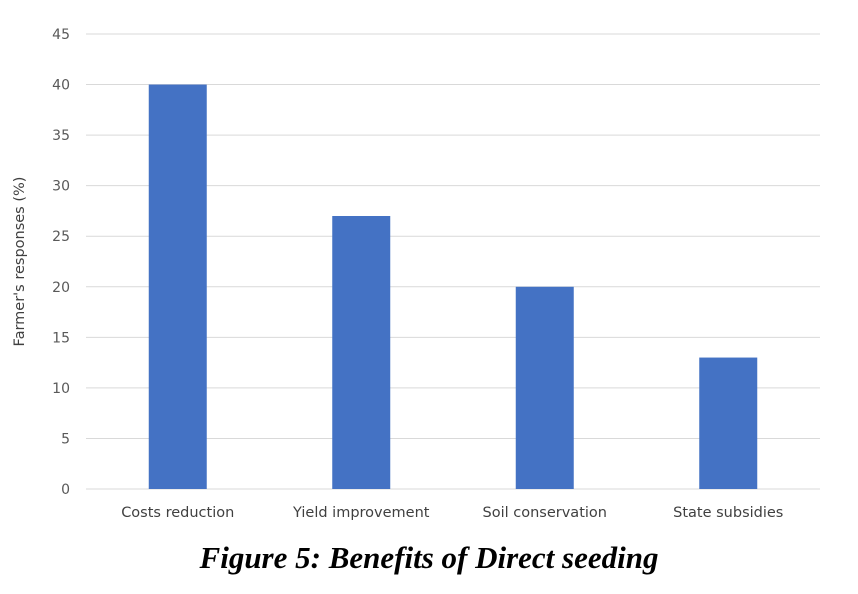 The width and height of the screenshot is (858, 594). Describe the element at coordinates (61, 262) in the screenshot. I see `y-axis-tick-labels: 0 5 10 15 20 25 30 35 40 45` at that location.